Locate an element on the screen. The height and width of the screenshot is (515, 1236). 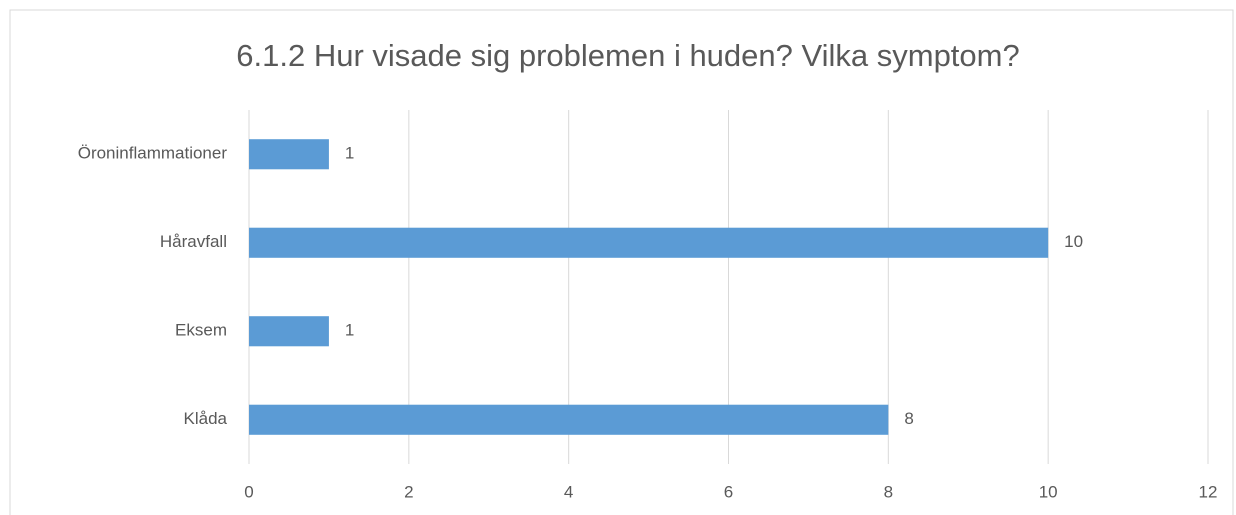
y-tick-label: Eksem is located at coordinates (201, 330).